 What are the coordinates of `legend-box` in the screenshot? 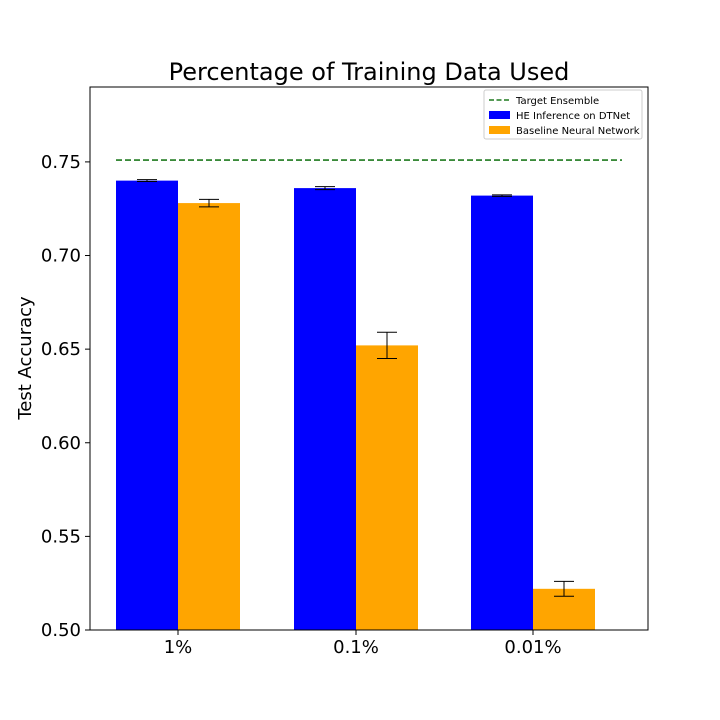 It's located at (563, 114).